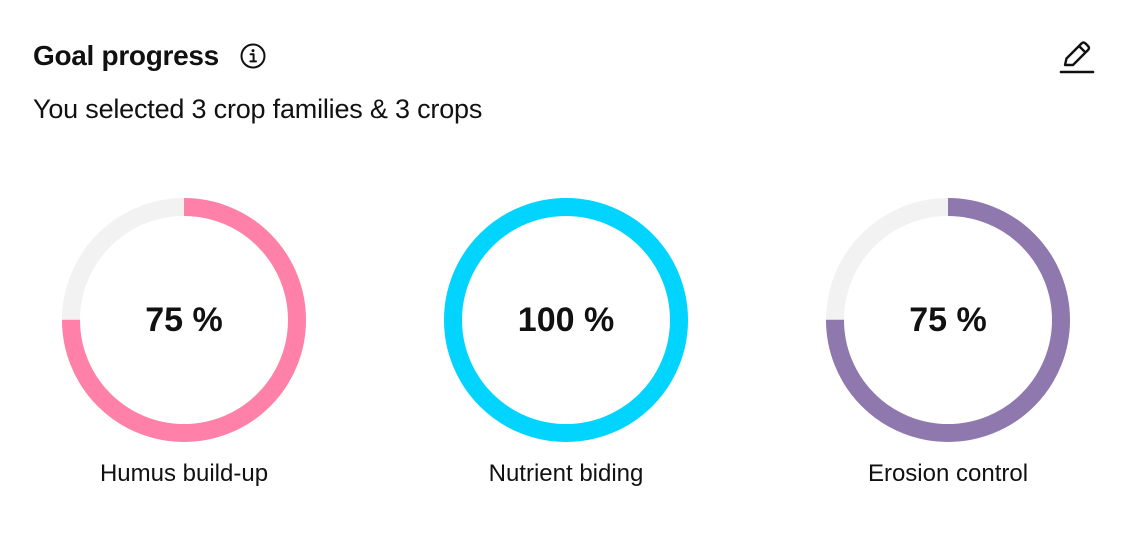  Describe the element at coordinates (566, 473) in the screenshot. I see `gauge-label: Nutrient biding` at that location.